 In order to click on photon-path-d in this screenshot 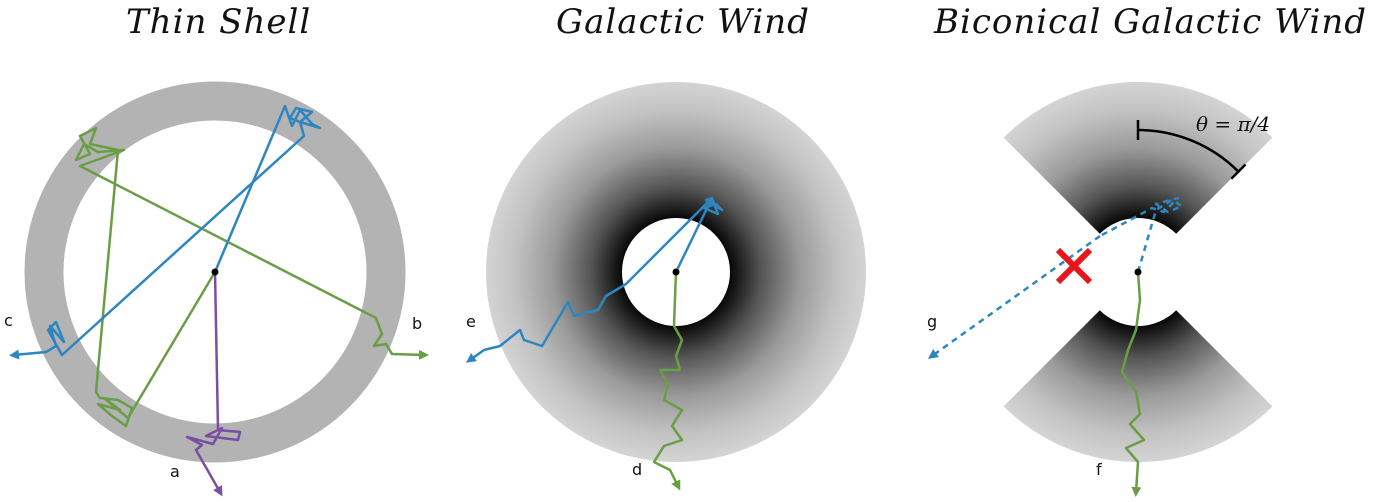, I will do `click(668, 381)`.